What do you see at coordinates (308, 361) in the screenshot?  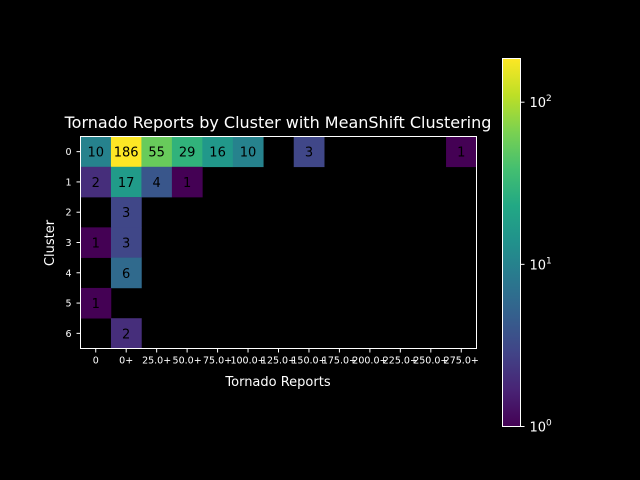 I see `x-tick-label: 150.0+` at bounding box center [308, 361].